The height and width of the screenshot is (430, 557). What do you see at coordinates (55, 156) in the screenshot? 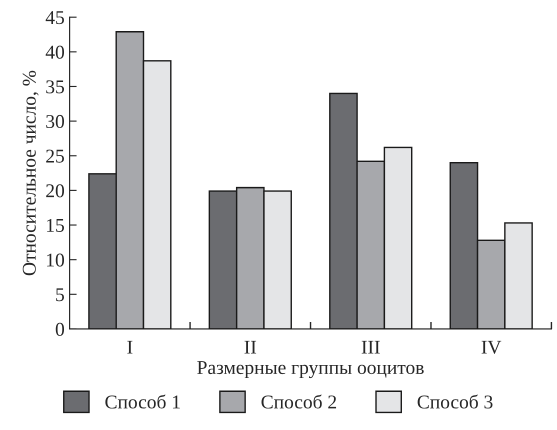
I see `y-tick-label: 25` at bounding box center [55, 156].